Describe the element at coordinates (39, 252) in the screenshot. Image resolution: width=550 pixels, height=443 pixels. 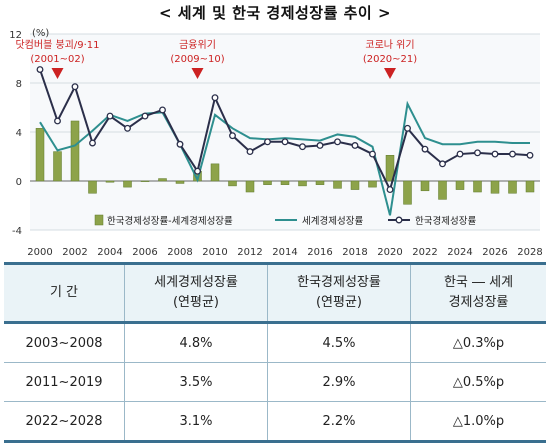
I see `x-tick-label: 2000` at that location.